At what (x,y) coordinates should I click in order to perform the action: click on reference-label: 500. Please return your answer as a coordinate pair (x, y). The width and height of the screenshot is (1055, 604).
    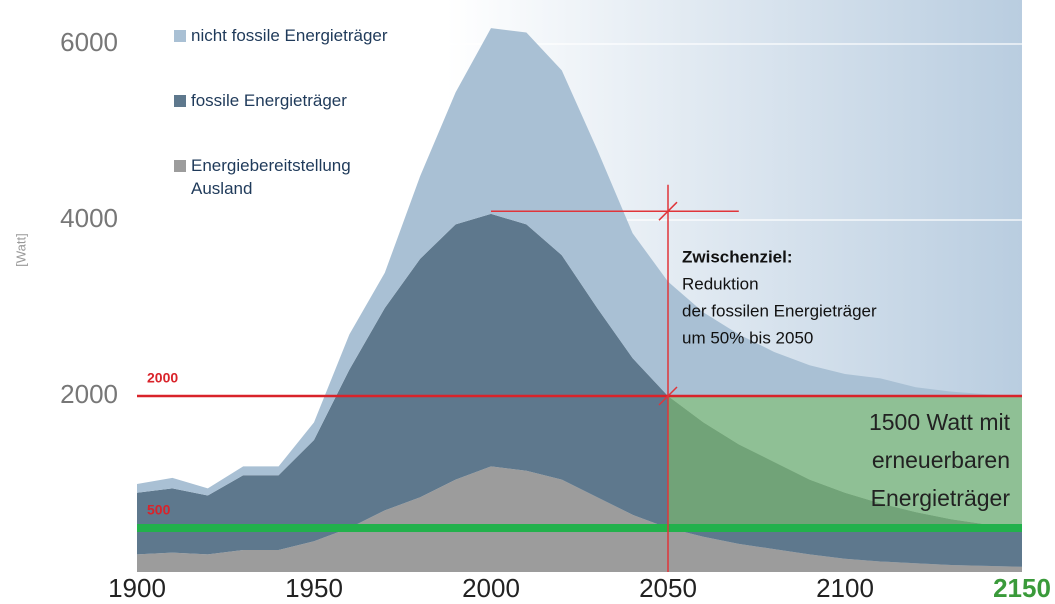
    Looking at the image, I should click on (159, 510).